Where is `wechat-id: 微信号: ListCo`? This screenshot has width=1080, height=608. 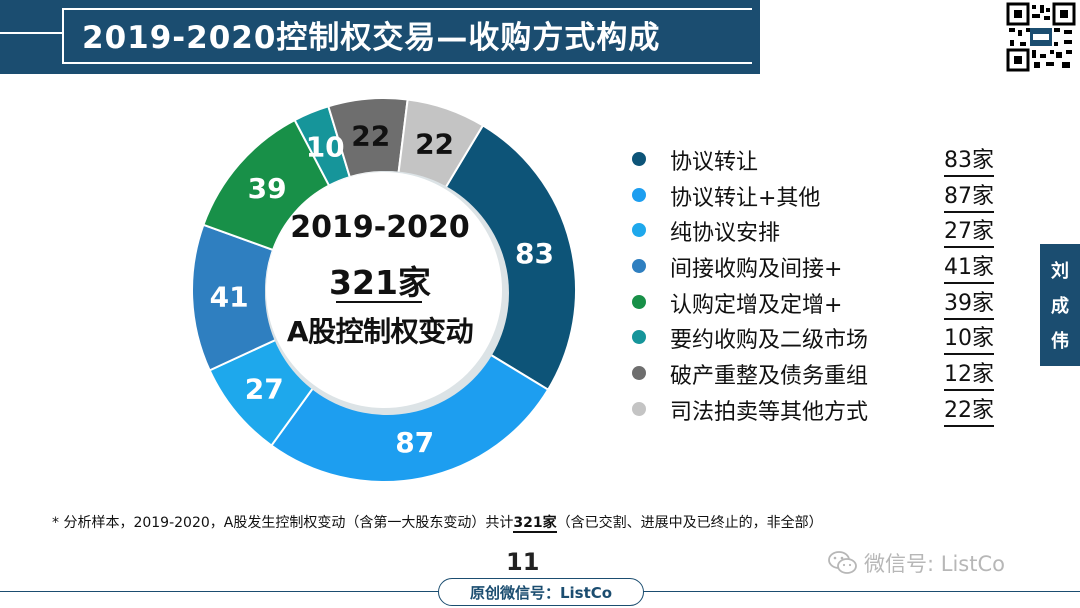 wechat-id: 微信号: ListCo is located at coordinates (934, 564).